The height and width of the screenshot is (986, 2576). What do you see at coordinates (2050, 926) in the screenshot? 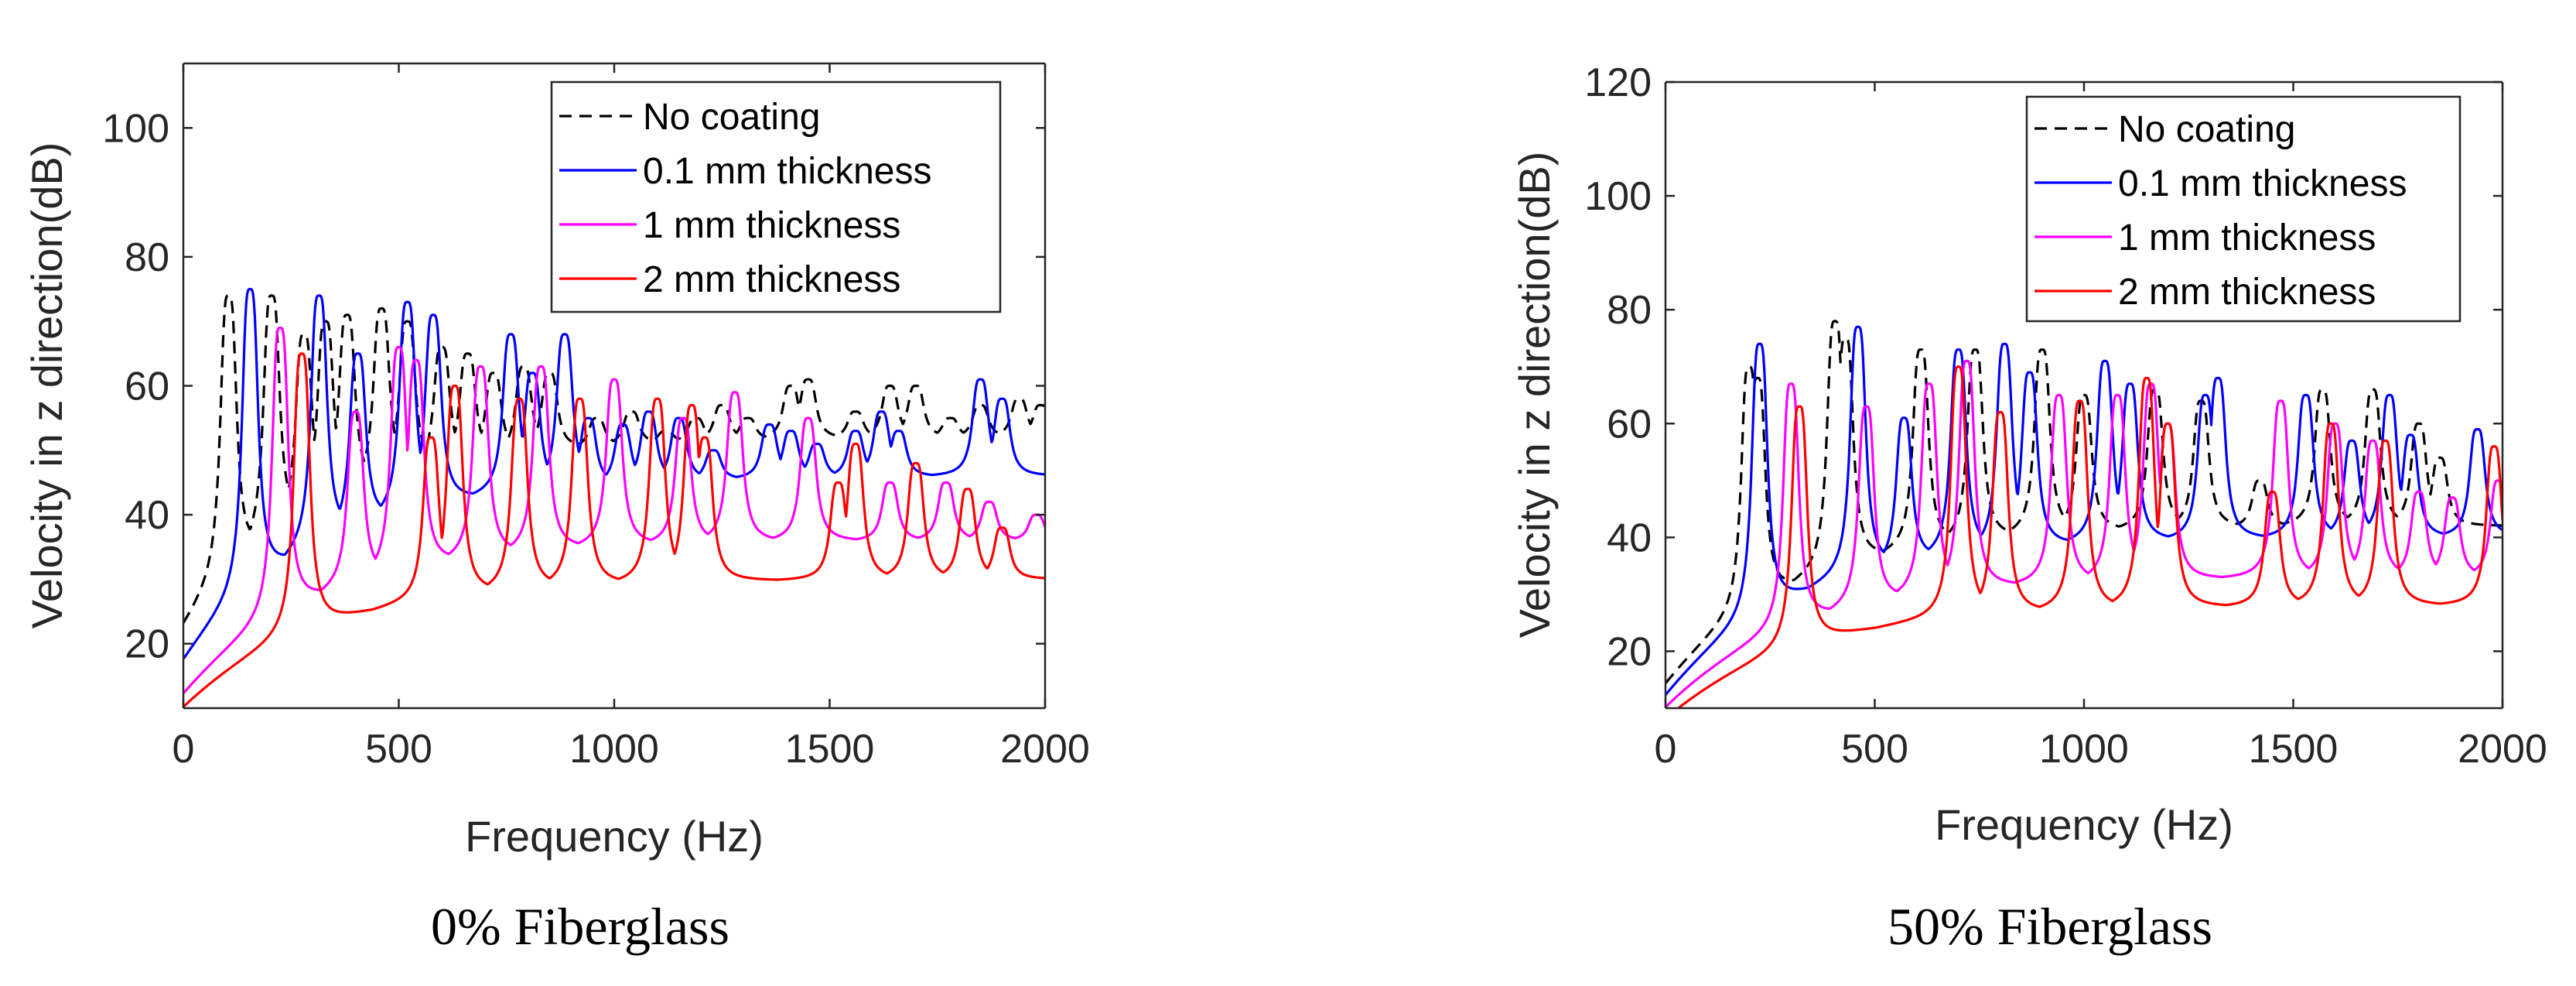
I see `chart-caption: 50% Fiberglass` at bounding box center [2050, 926].